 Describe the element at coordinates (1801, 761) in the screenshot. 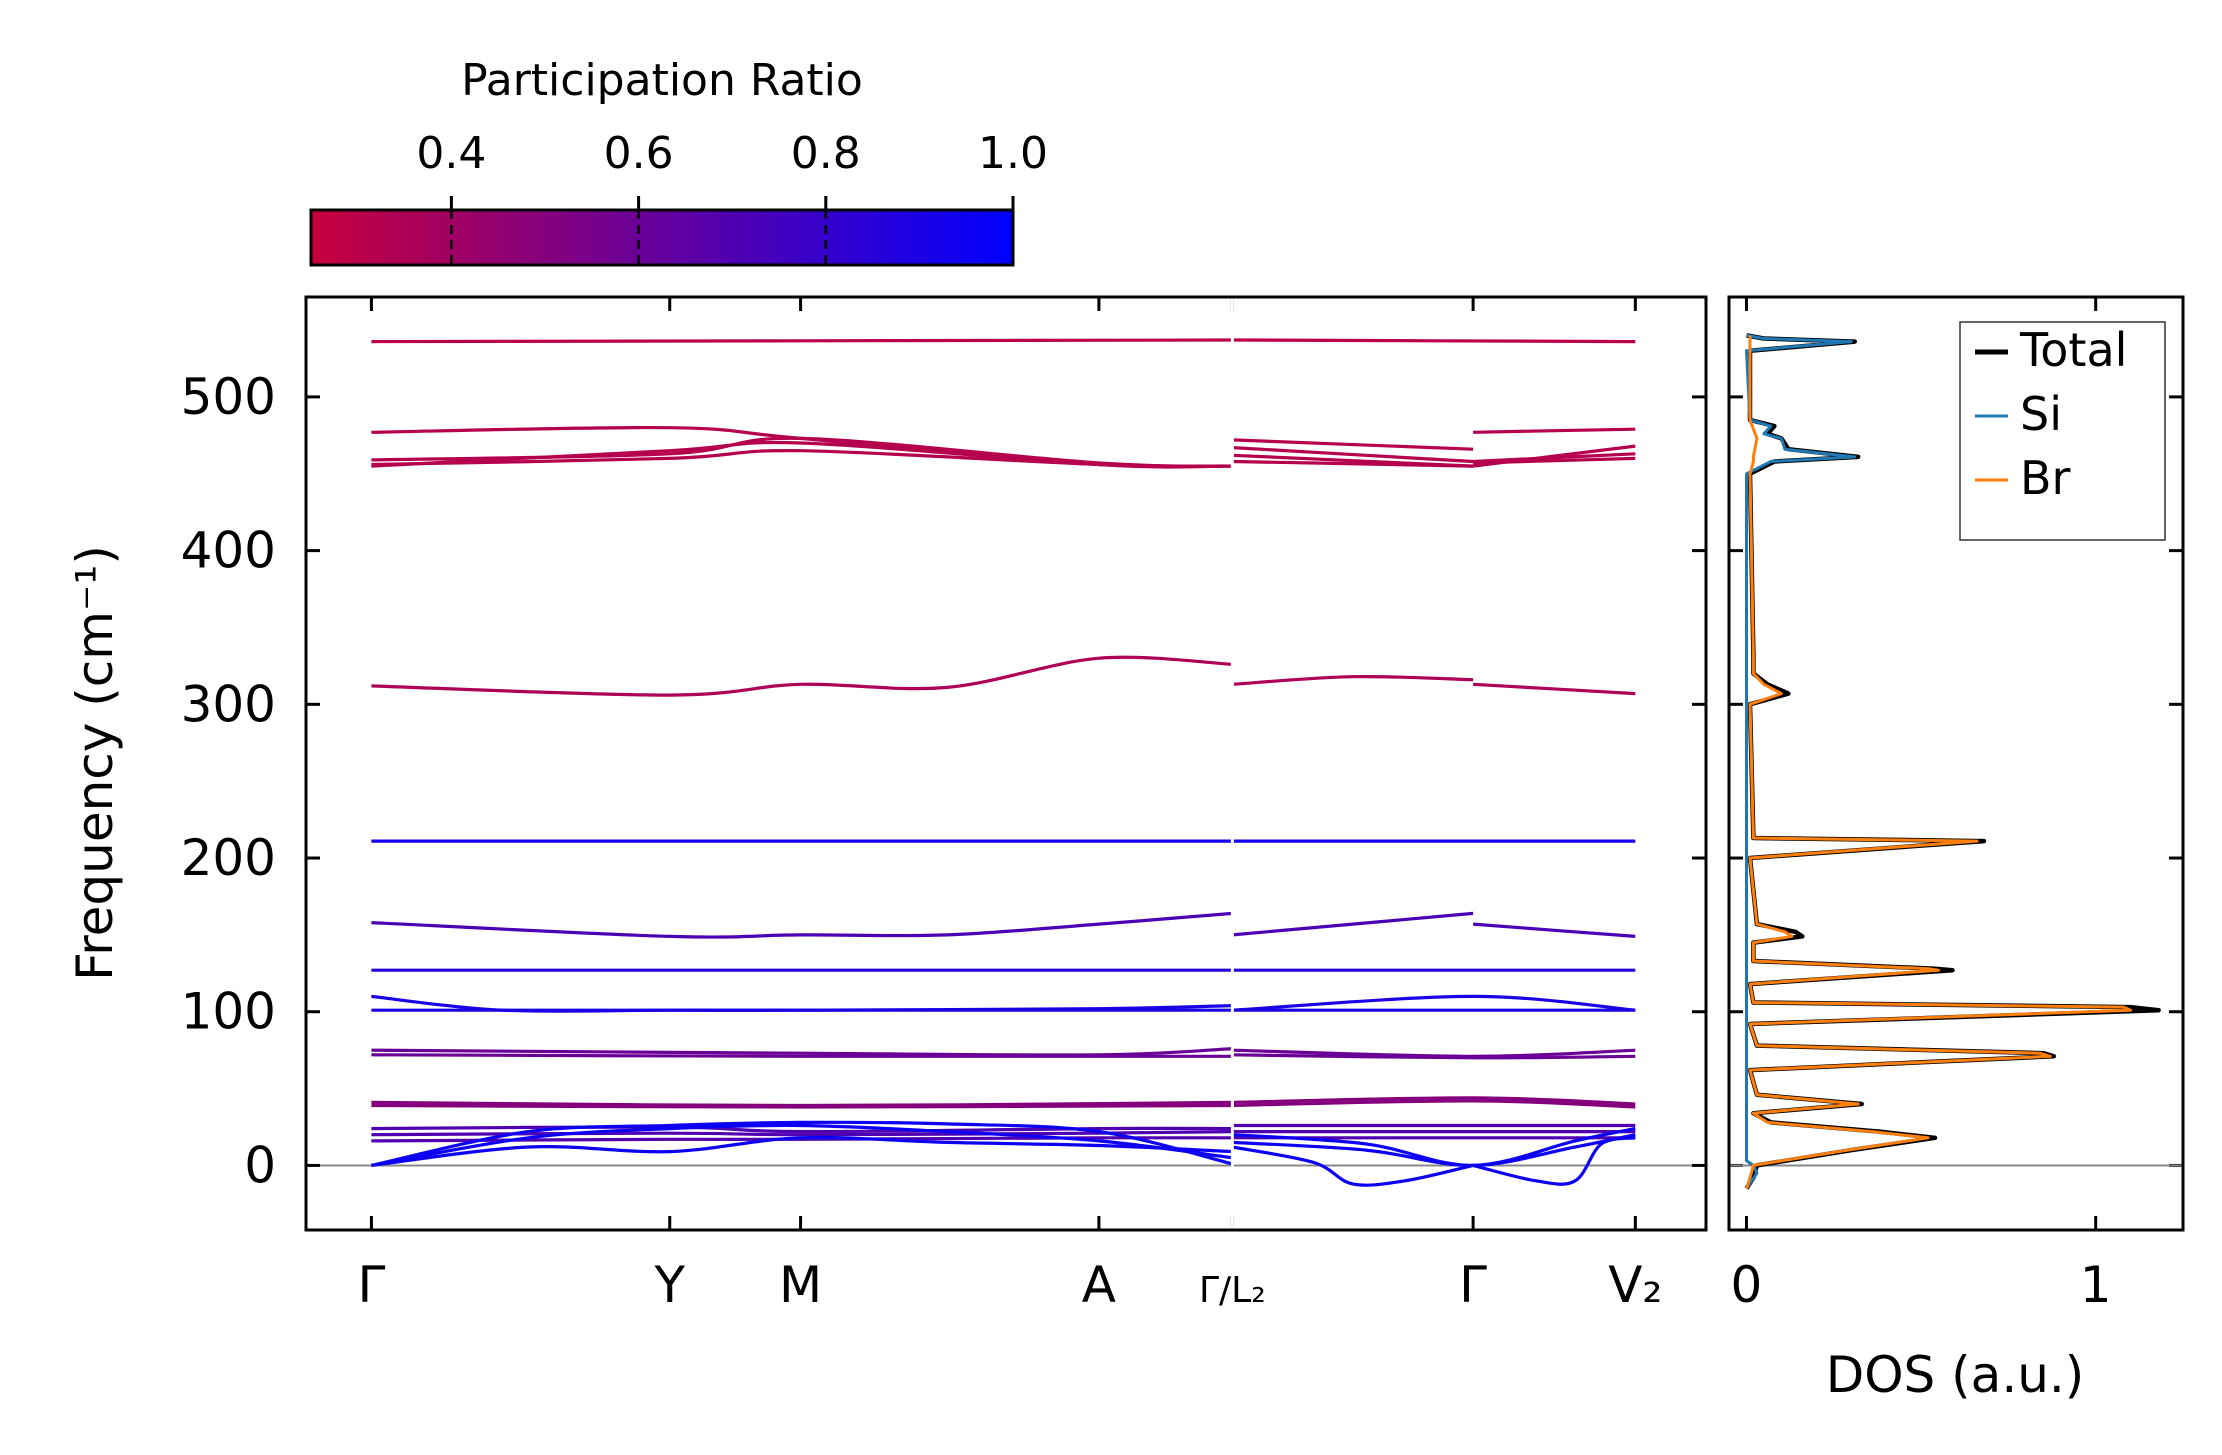

I see `dos-series-si` at that location.